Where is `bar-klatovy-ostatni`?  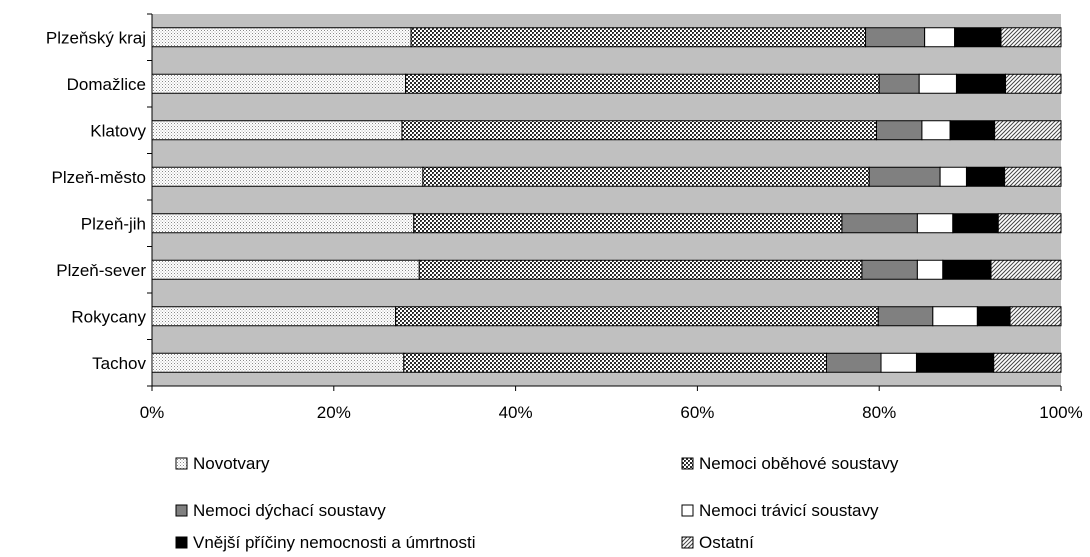
bar-klatovy-ostatni is located at coordinates (1028, 130).